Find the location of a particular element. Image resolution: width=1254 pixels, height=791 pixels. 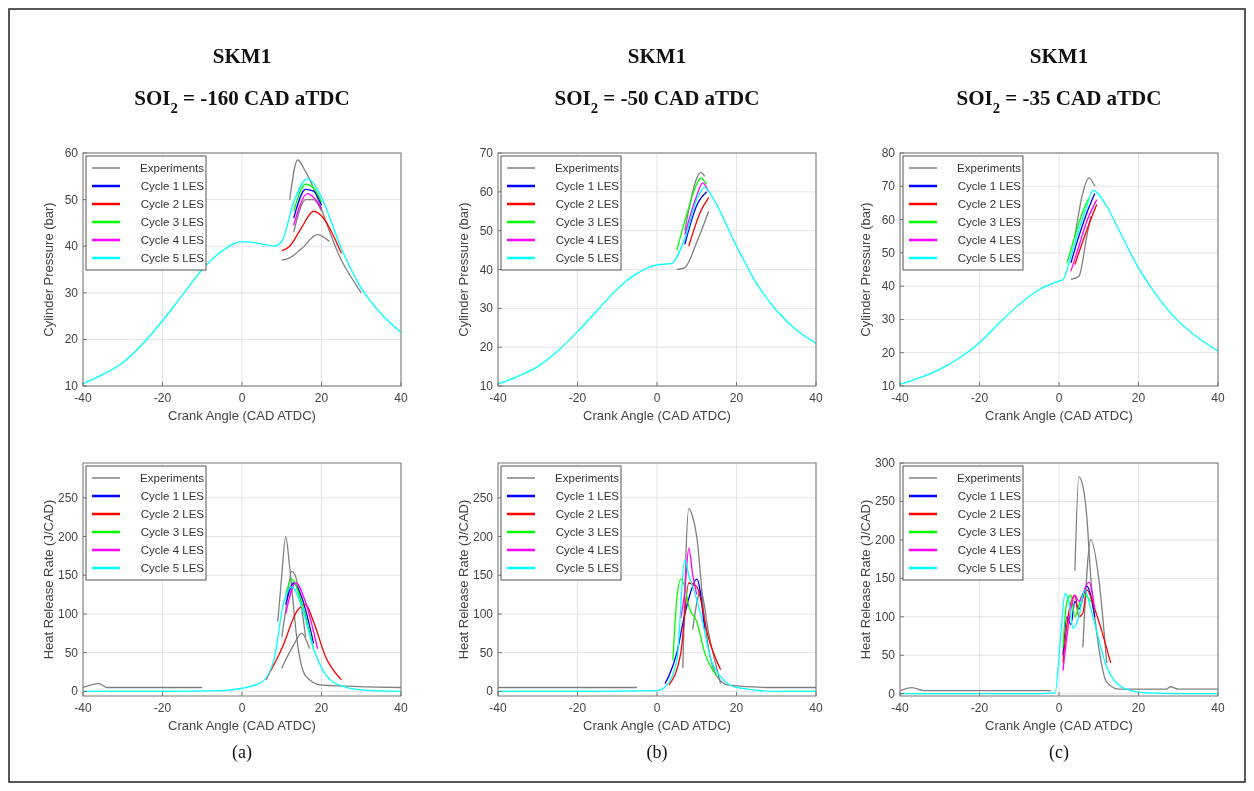

y-tick-label: 300 is located at coordinates (885, 463).